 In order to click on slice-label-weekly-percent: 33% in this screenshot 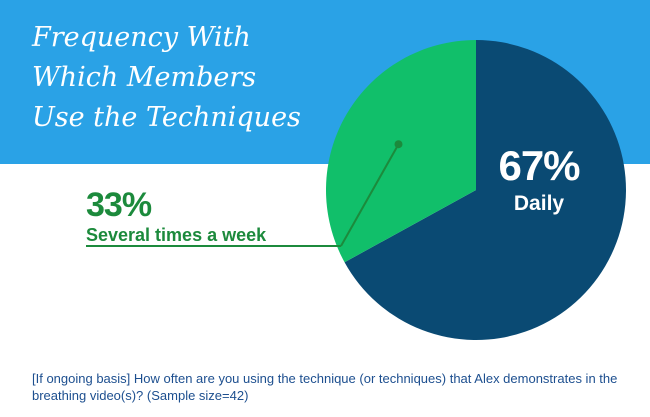, I will do `click(119, 205)`.